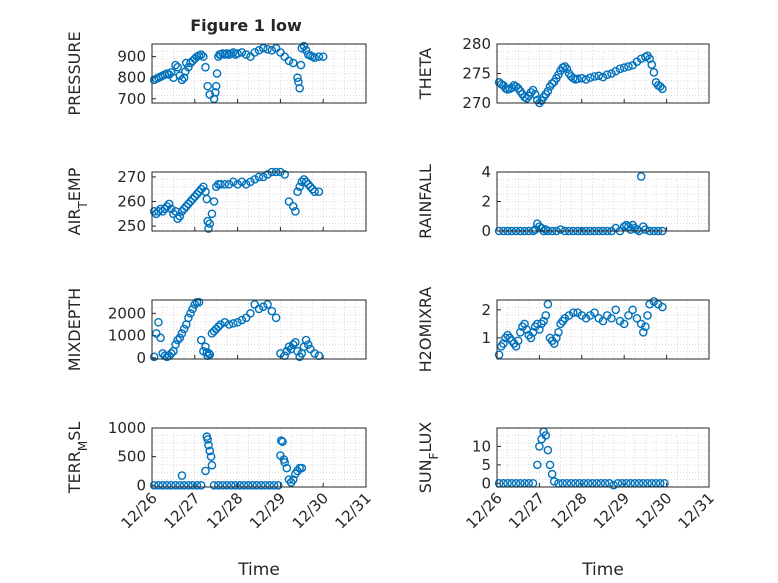 The image size is (778, 583). What do you see at coordinates (486, 202) in the screenshot?
I see `y-tick-label: 2` at bounding box center [486, 202].